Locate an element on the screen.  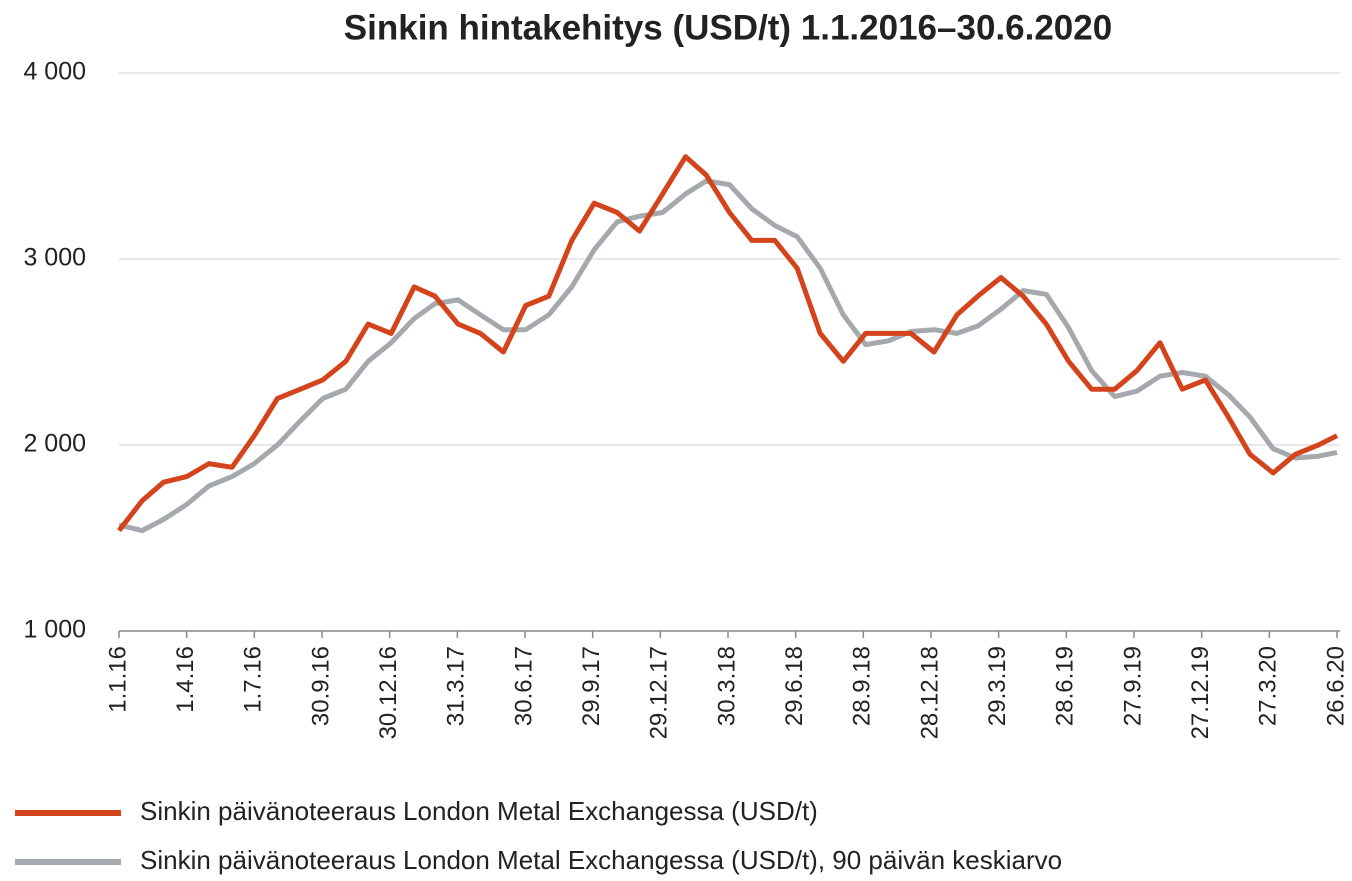
y-tick-label: 1 000 is located at coordinates (54, 630).